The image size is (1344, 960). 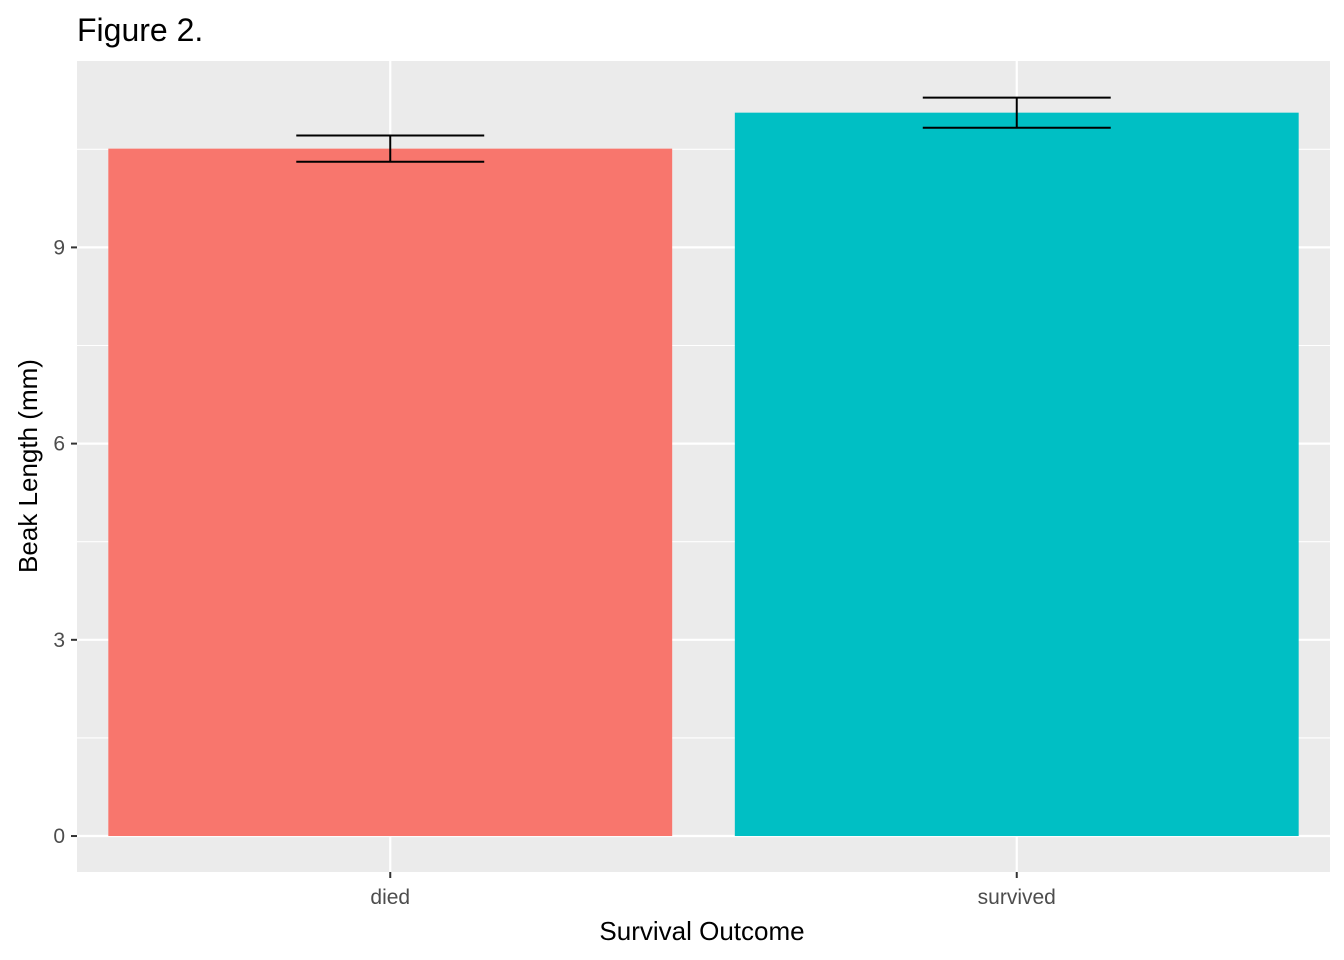 What do you see at coordinates (390, 148) in the screenshot?
I see `error-bar-died` at bounding box center [390, 148].